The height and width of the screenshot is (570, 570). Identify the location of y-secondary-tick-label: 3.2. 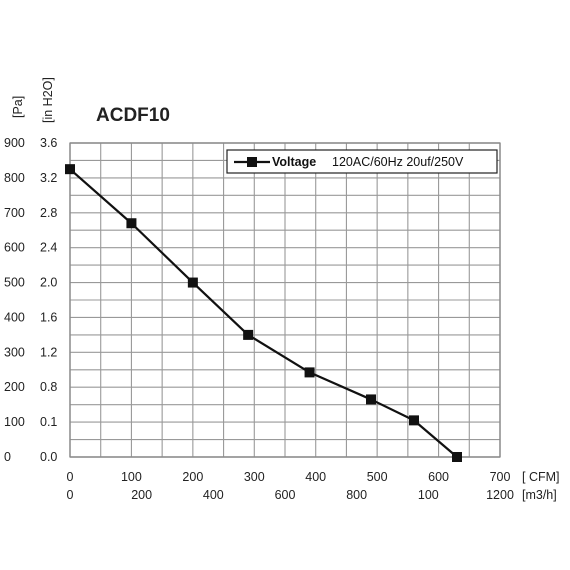
(48, 178).